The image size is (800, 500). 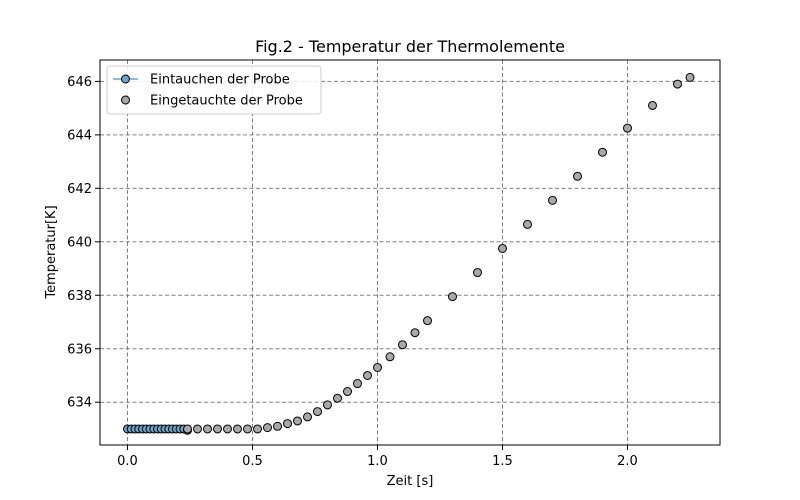 What do you see at coordinates (79, 242) in the screenshot?
I see `y-tick-label: 640` at bounding box center [79, 242].